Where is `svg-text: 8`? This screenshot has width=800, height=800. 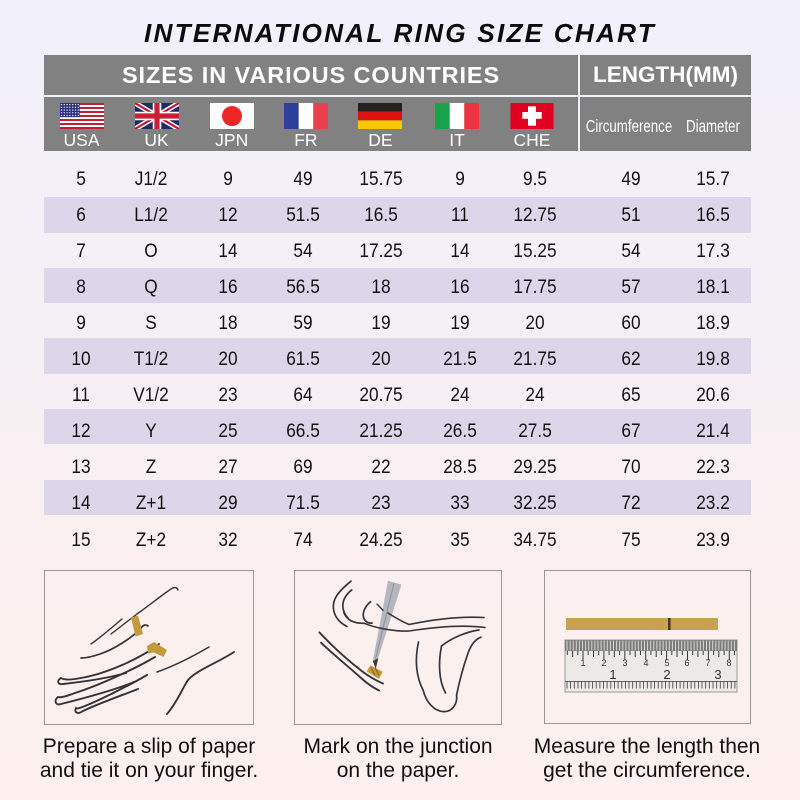 svg-text: 8 is located at coordinates (728, 663).